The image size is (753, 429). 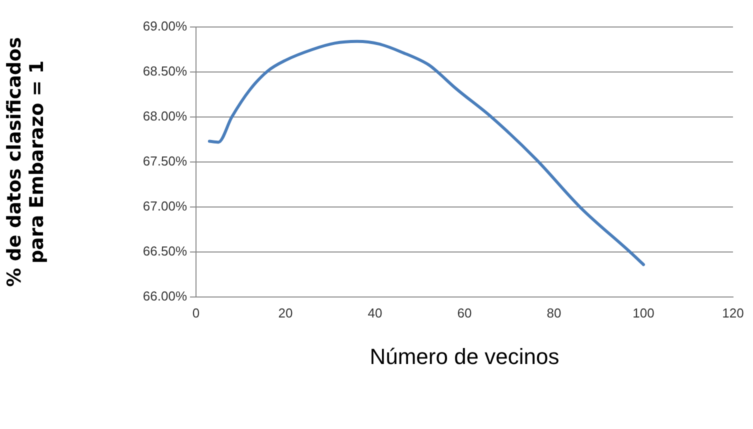 What do you see at coordinates (643, 312) in the screenshot?
I see `x-tick-label: 100` at bounding box center [643, 312].